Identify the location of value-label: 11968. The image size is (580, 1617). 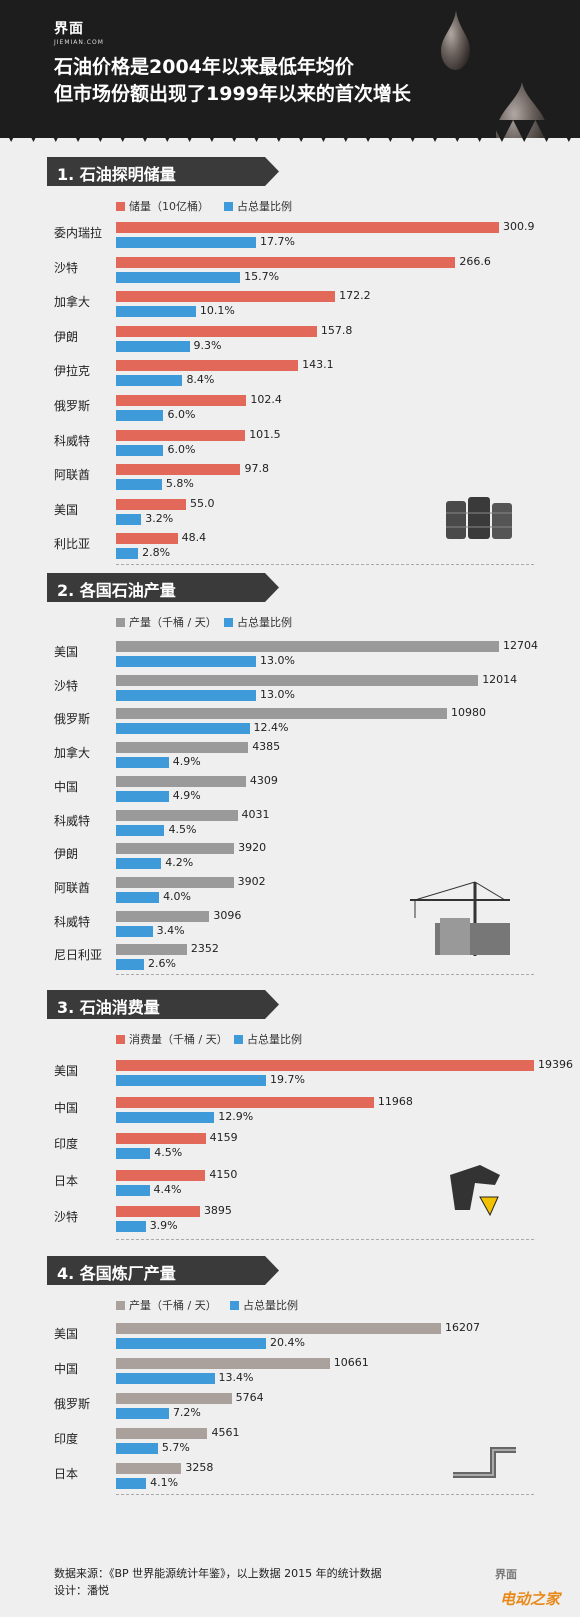
(395, 1101).